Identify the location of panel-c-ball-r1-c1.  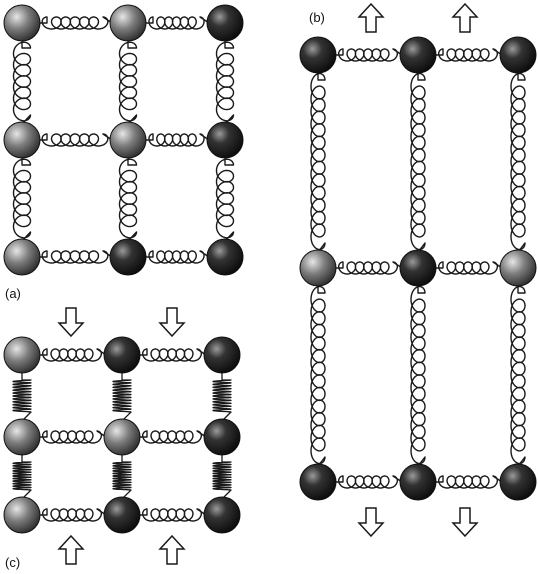
(122, 437).